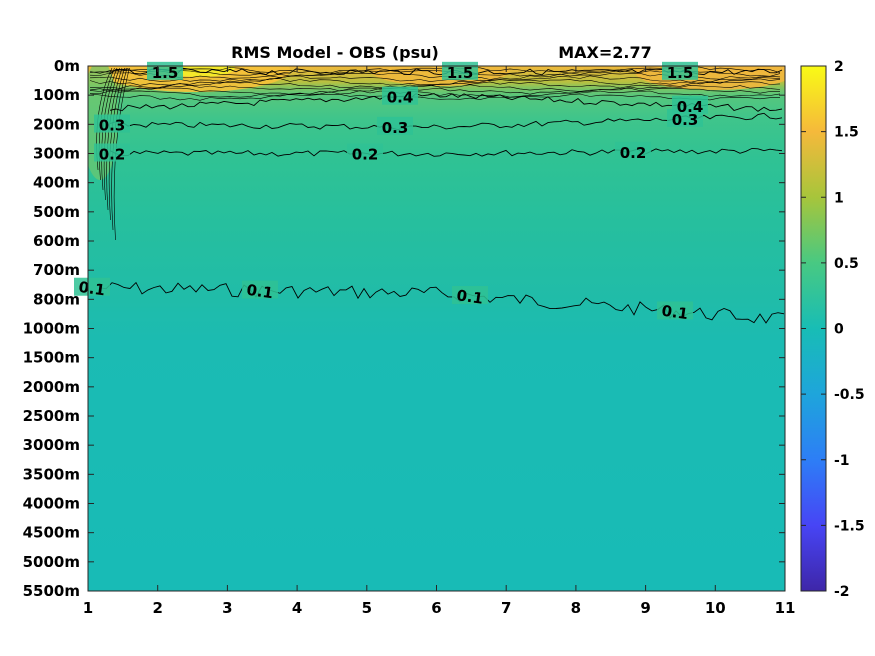 Image resolution: width=875 pixels, height=656 pixels. Describe the element at coordinates (297, 608) in the screenshot. I see `x-tick-label: 4` at that location.